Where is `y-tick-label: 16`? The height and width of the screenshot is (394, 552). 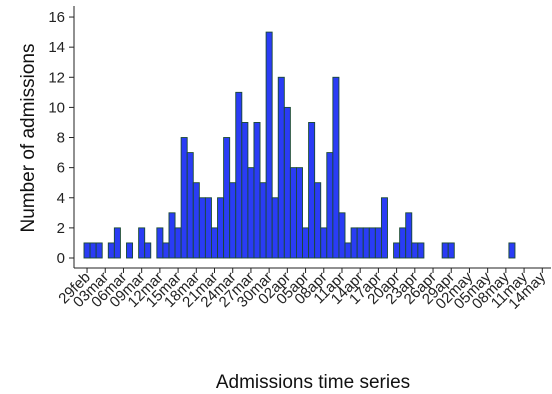 y-tick-label: 16 is located at coordinates (56, 17).